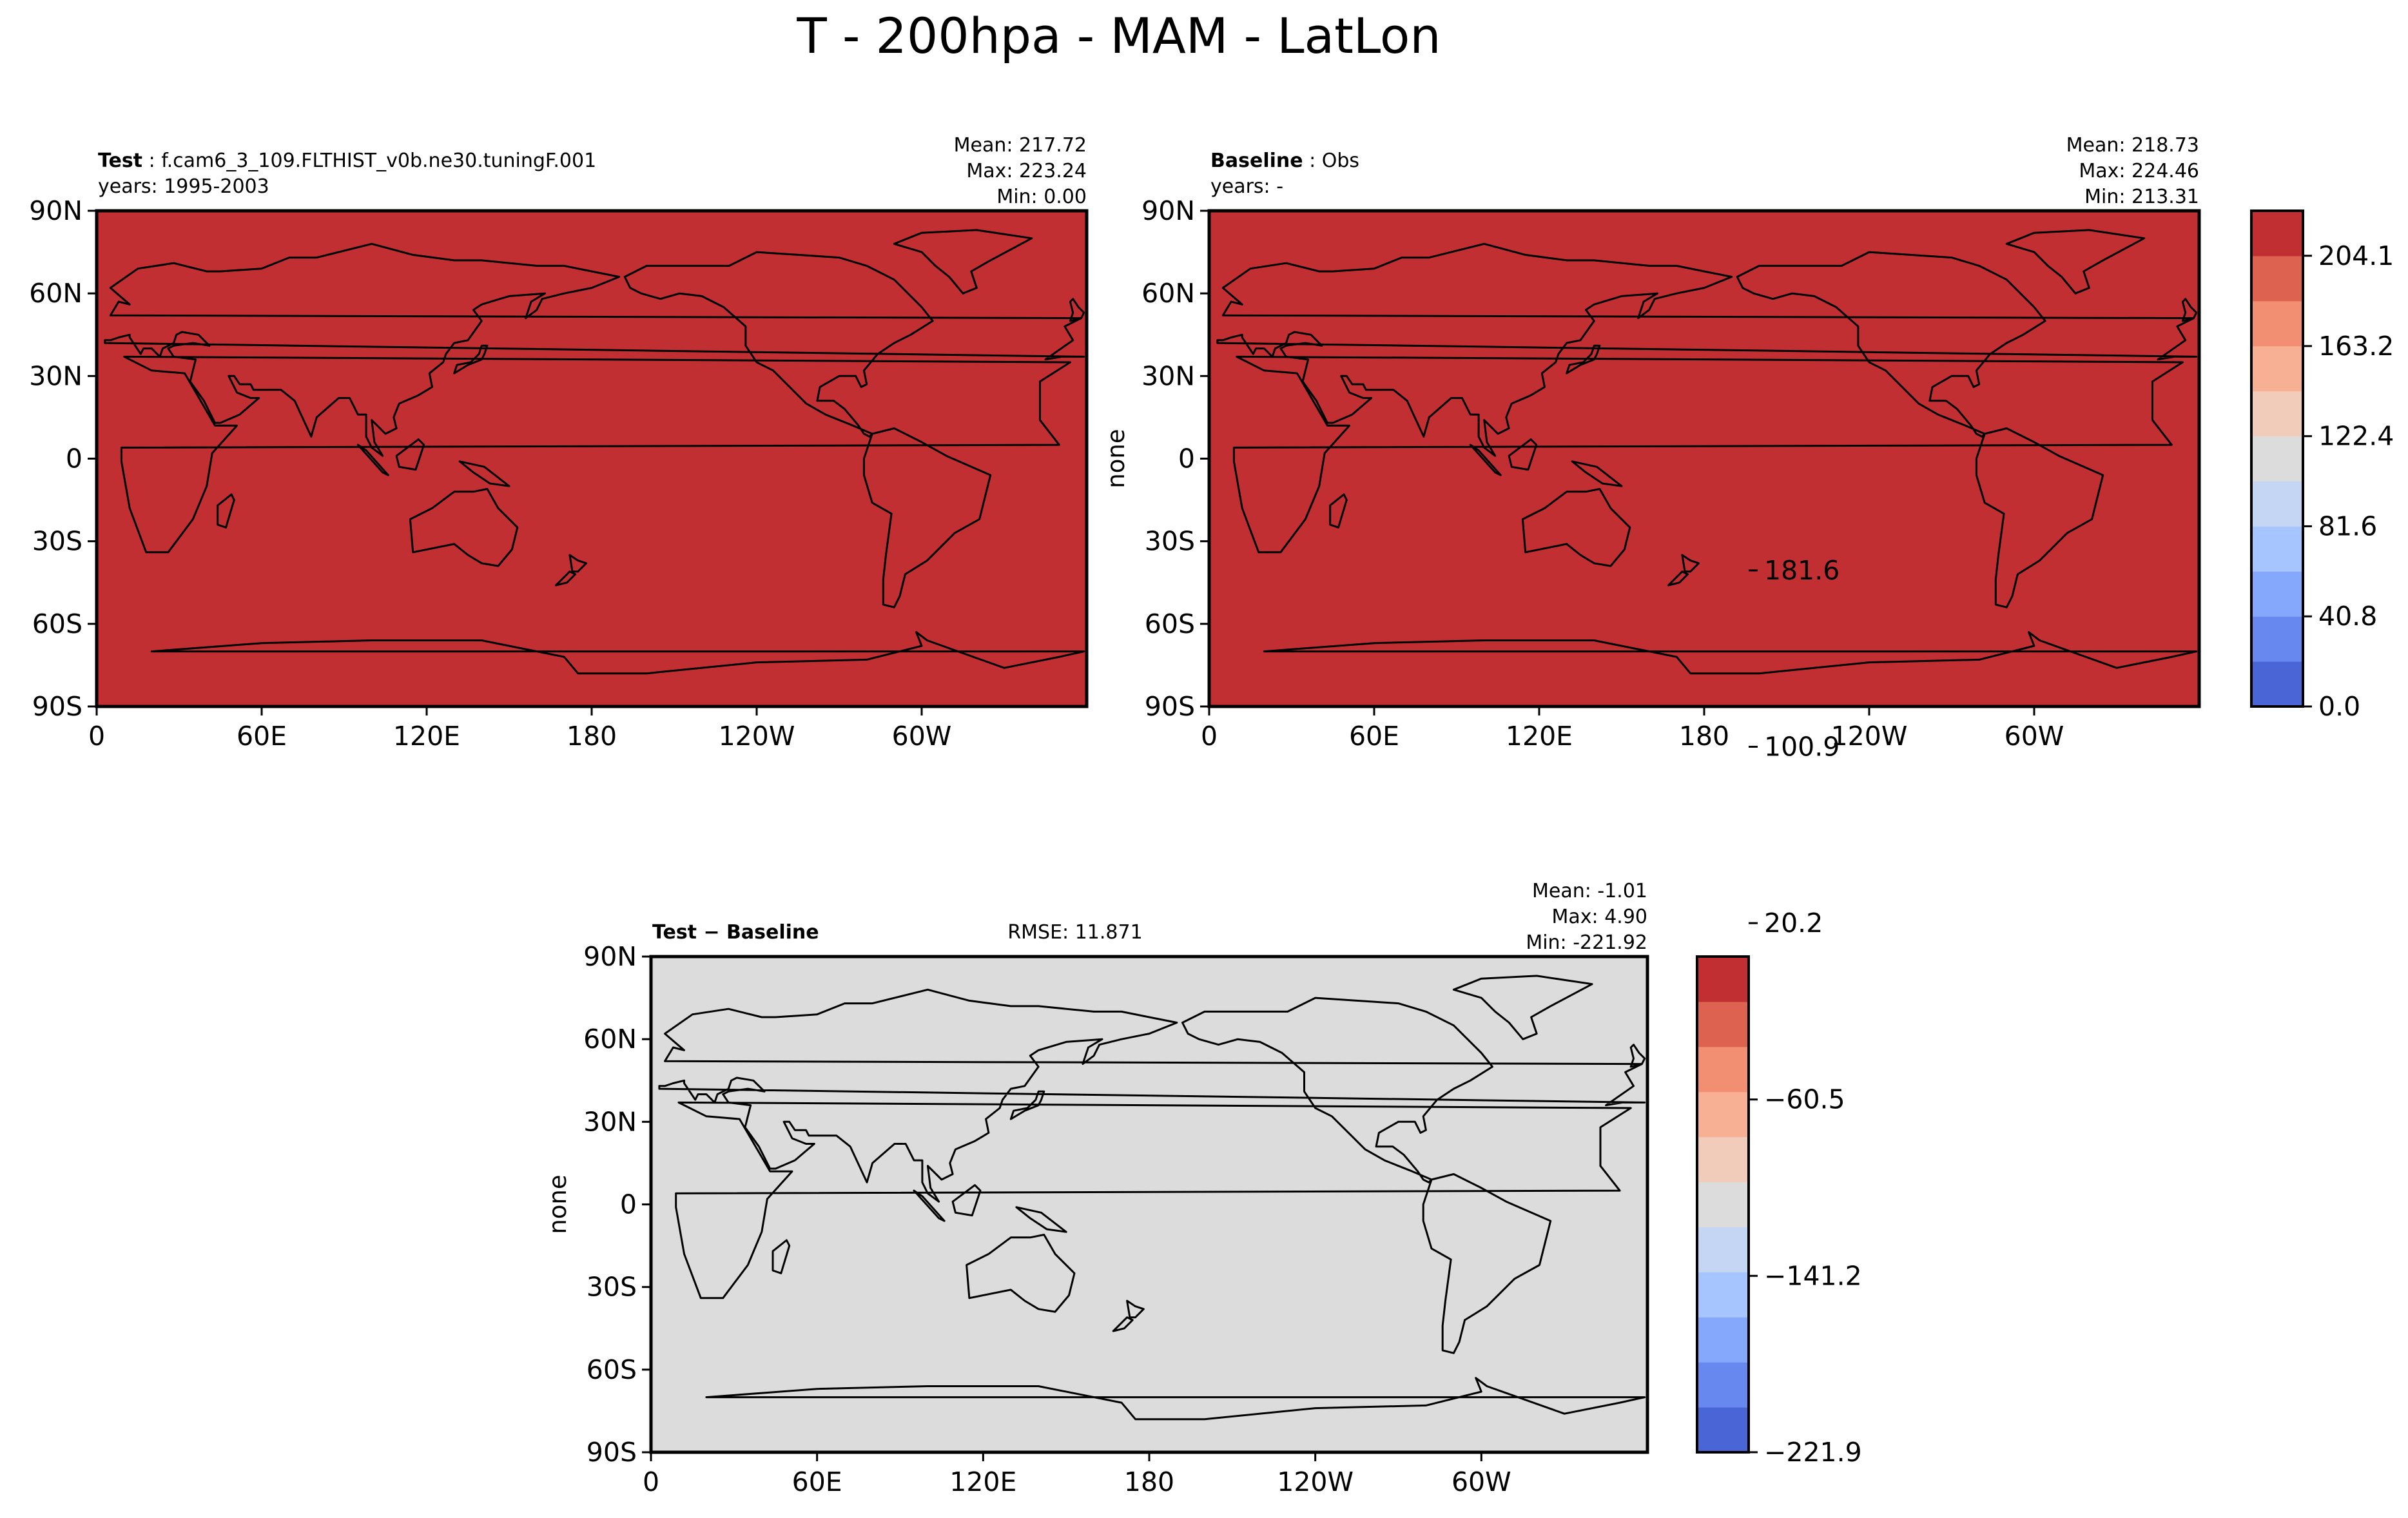  Describe the element at coordinates (735, 932) in the screenshot. I see `panel-label: Test − Baseline` at that location.